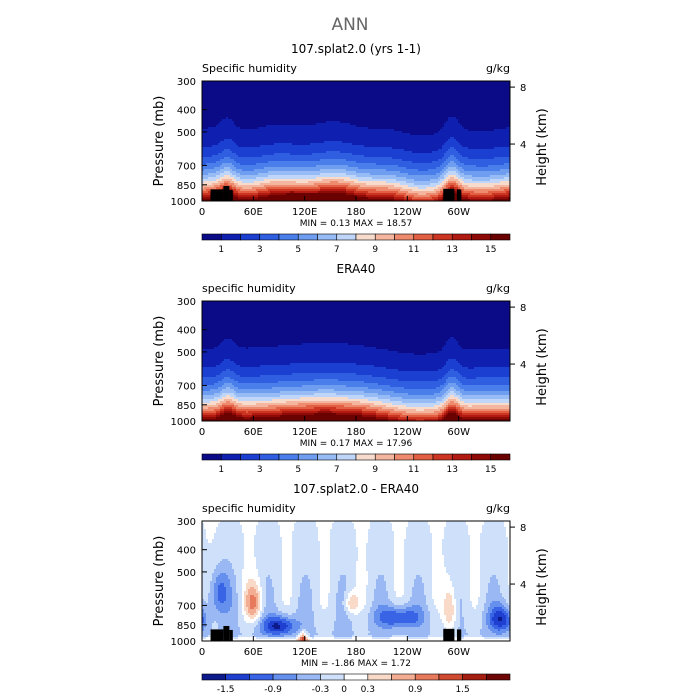 Image resolution: width=700 pixels, height=700 pixels. Describe the element at coordinates (356, 224) in the screenshot. I see `min-max-stats: MIN = 0.13 MAX = 18.57` at that location.